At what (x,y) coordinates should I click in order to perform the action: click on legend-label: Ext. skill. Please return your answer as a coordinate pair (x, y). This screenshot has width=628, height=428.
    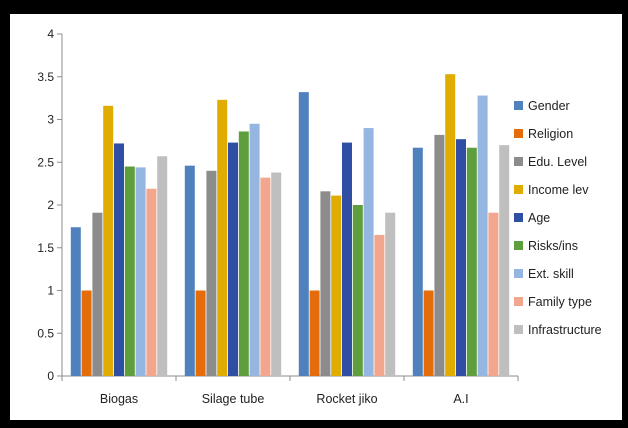
    Looking at the image, I should click on (551, 274).